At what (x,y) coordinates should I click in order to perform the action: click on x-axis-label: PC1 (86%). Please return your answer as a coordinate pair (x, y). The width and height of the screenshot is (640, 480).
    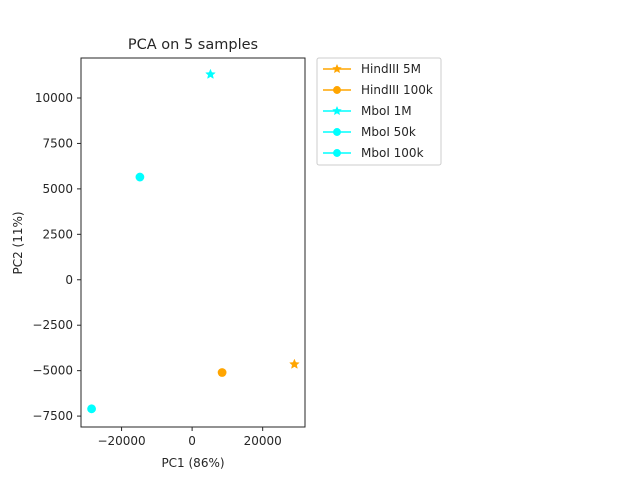
    Looking at the image, I should click on (192, 463).